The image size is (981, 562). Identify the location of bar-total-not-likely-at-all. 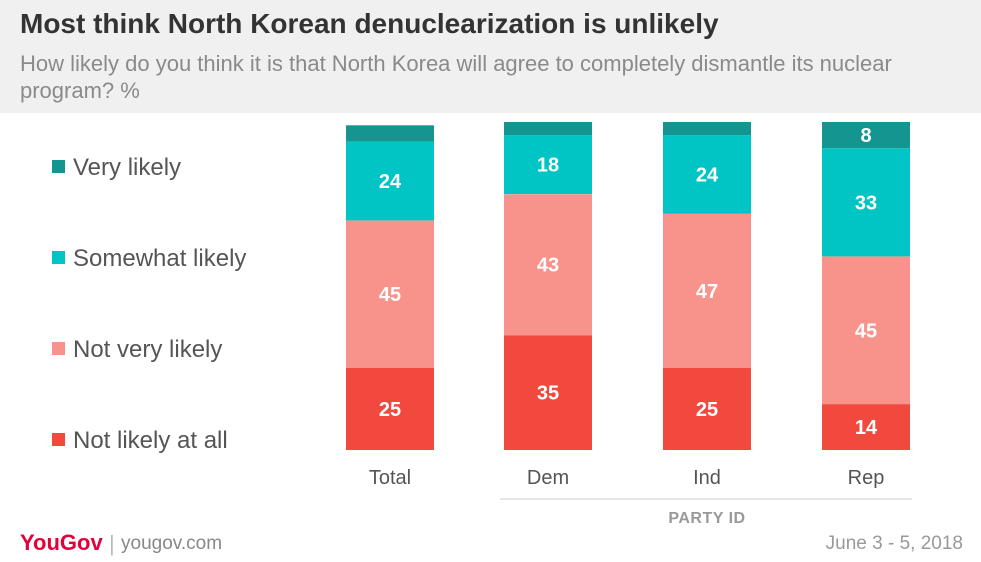
(390, 409).